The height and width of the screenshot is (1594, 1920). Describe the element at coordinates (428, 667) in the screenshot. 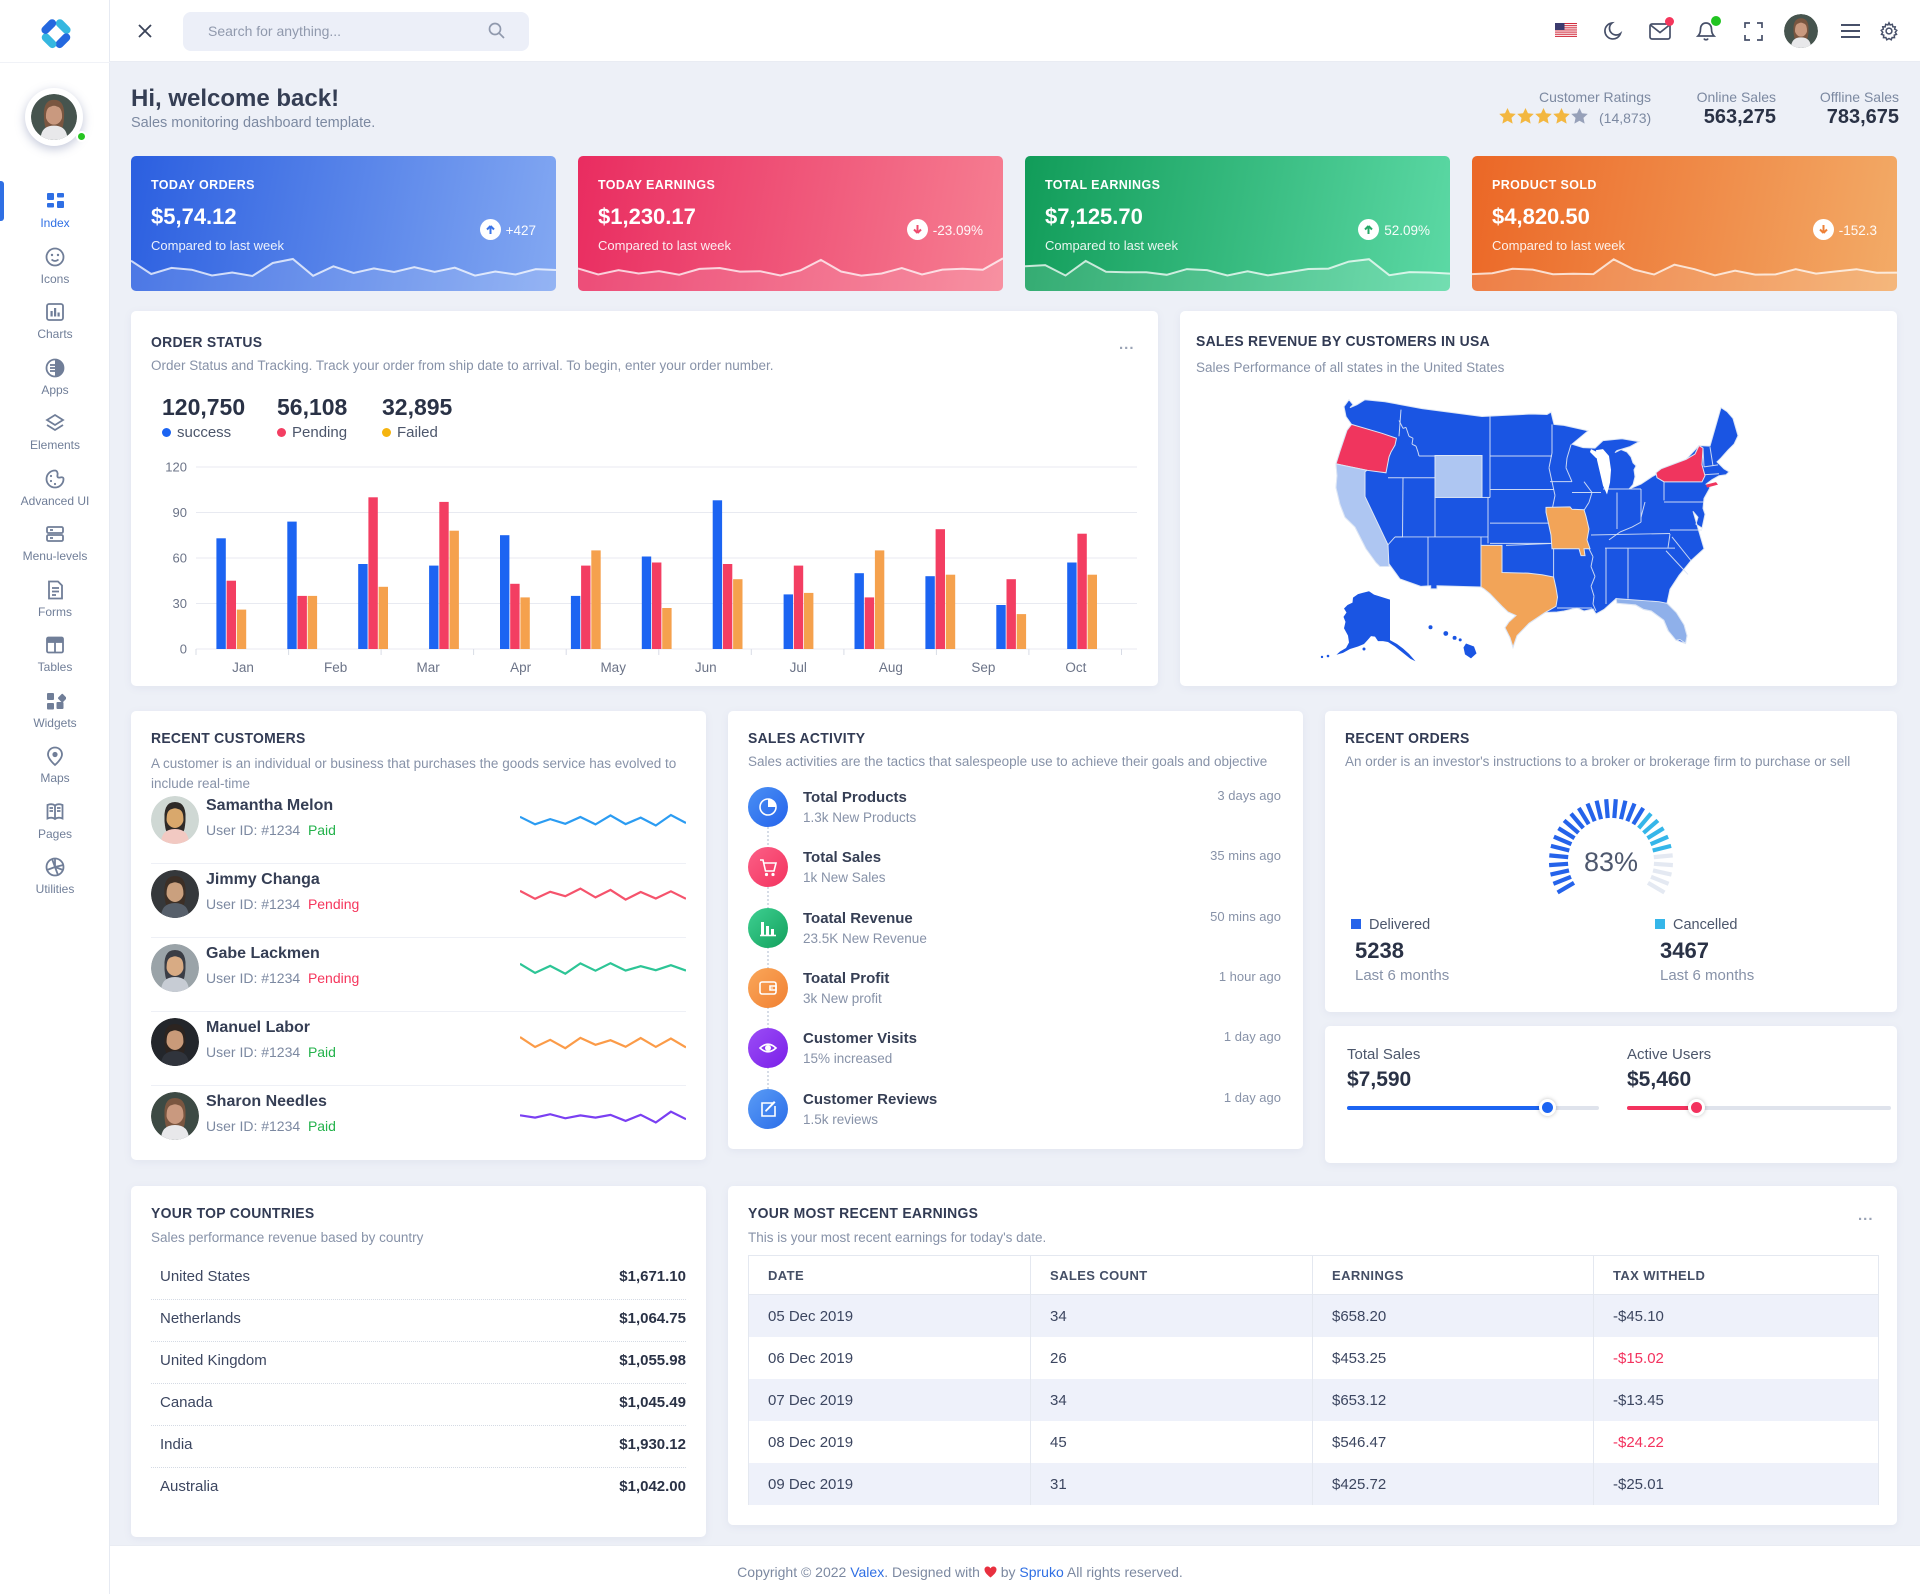

I see `svg-text: Mar` at that location.